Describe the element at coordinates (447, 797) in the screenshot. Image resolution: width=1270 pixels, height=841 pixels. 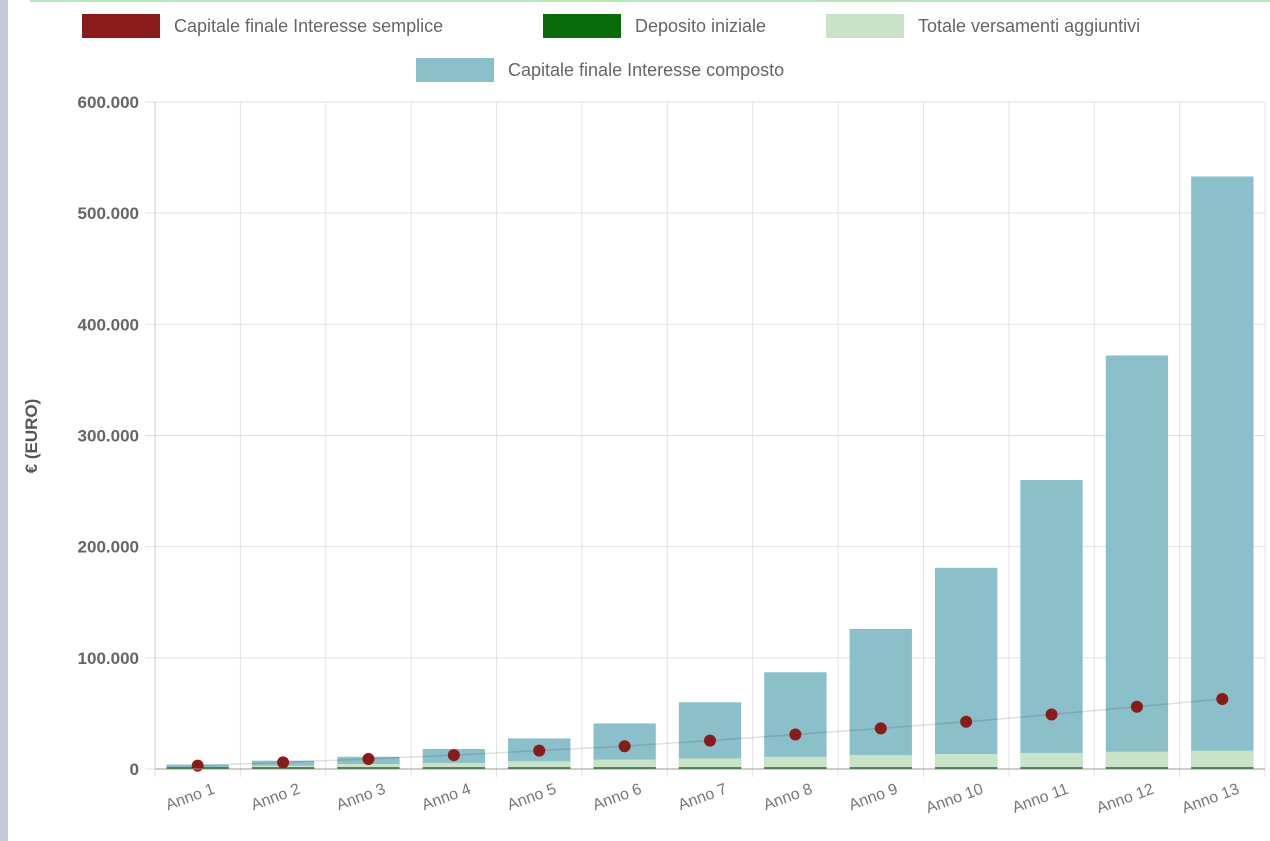
I see `x-tick-label: Anno 4` at that location.